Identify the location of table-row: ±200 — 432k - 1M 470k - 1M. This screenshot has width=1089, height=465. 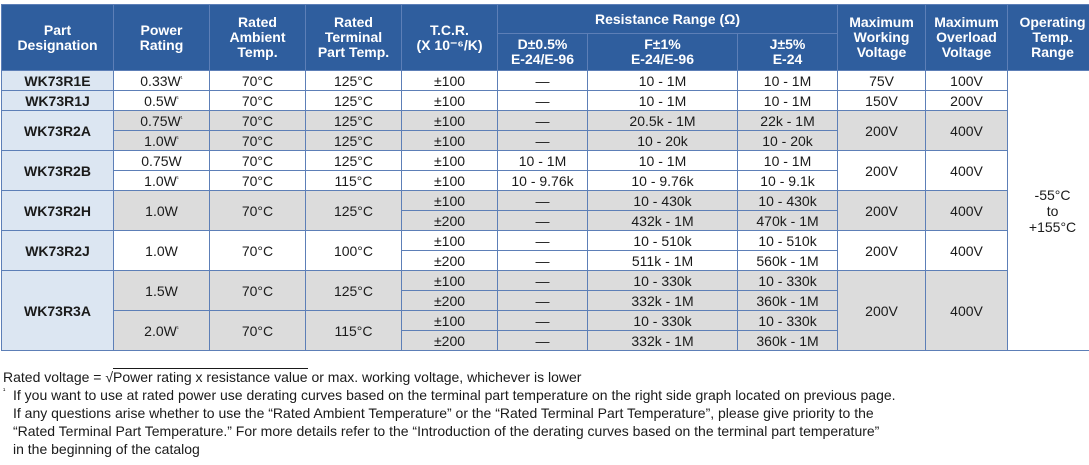
(545, 220).